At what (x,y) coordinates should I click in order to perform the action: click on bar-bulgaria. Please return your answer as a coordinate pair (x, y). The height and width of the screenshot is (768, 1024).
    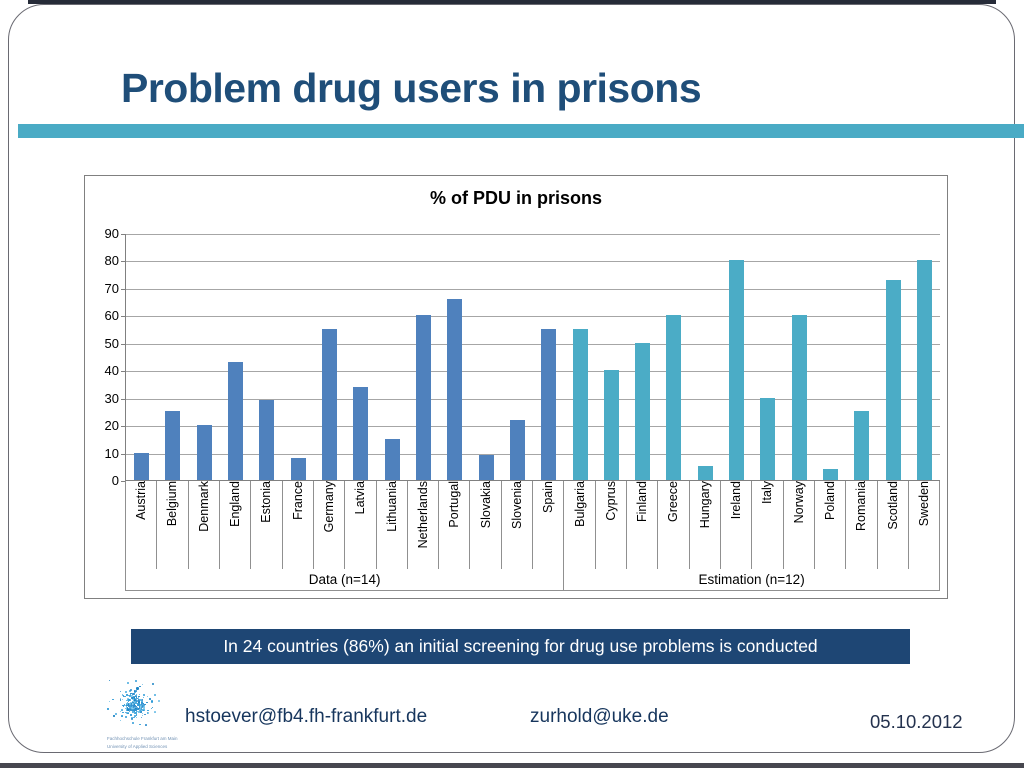
    Looking at the image, I should click on (580, 404).